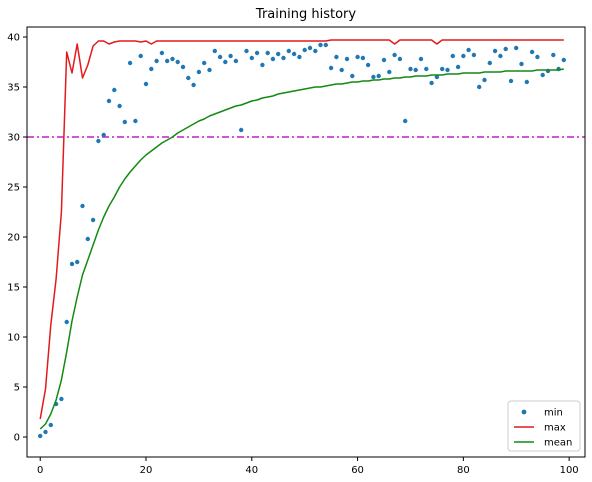  I want to click on legend-label-mean: mean, so click(558, 443).